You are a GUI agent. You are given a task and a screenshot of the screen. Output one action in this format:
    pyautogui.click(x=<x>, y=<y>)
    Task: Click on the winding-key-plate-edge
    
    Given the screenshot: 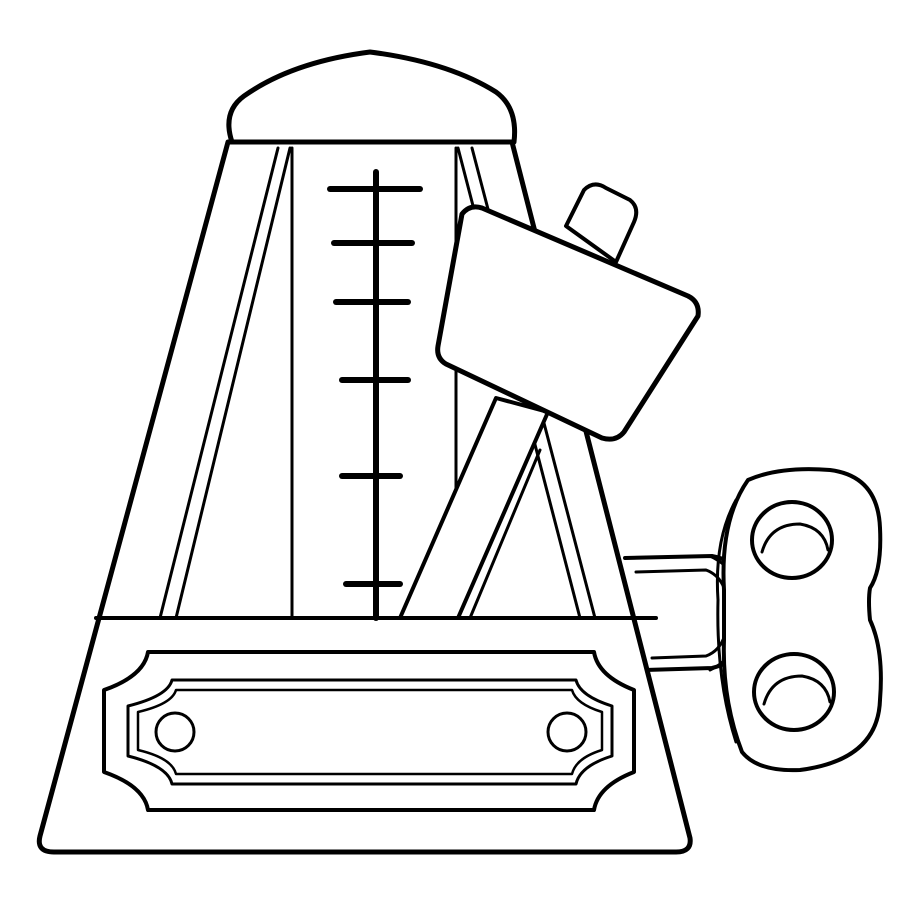 What is the action you would take?
    pyautogui.click(x=726, y=621)
    